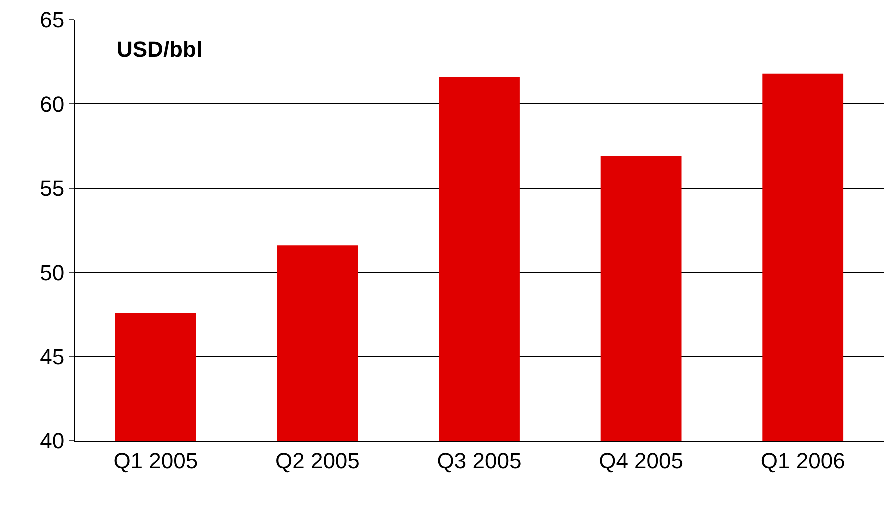 The image size is (890, 507). Describe the element at coordinates (52, 104) in the screenshot. I see `y-tick-label: 60` at that location.